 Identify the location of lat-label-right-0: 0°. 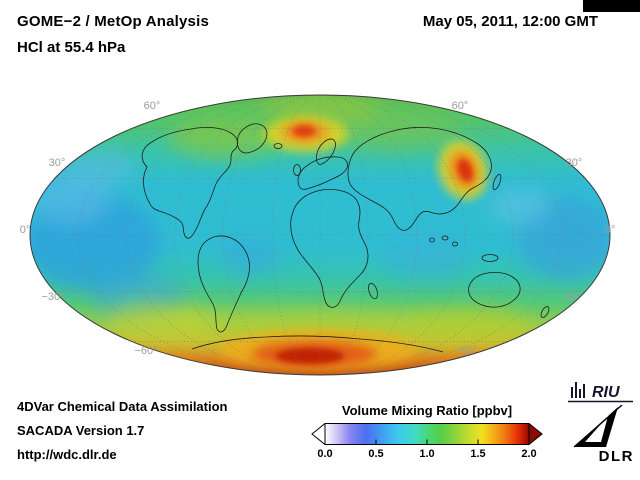
(610, 230).